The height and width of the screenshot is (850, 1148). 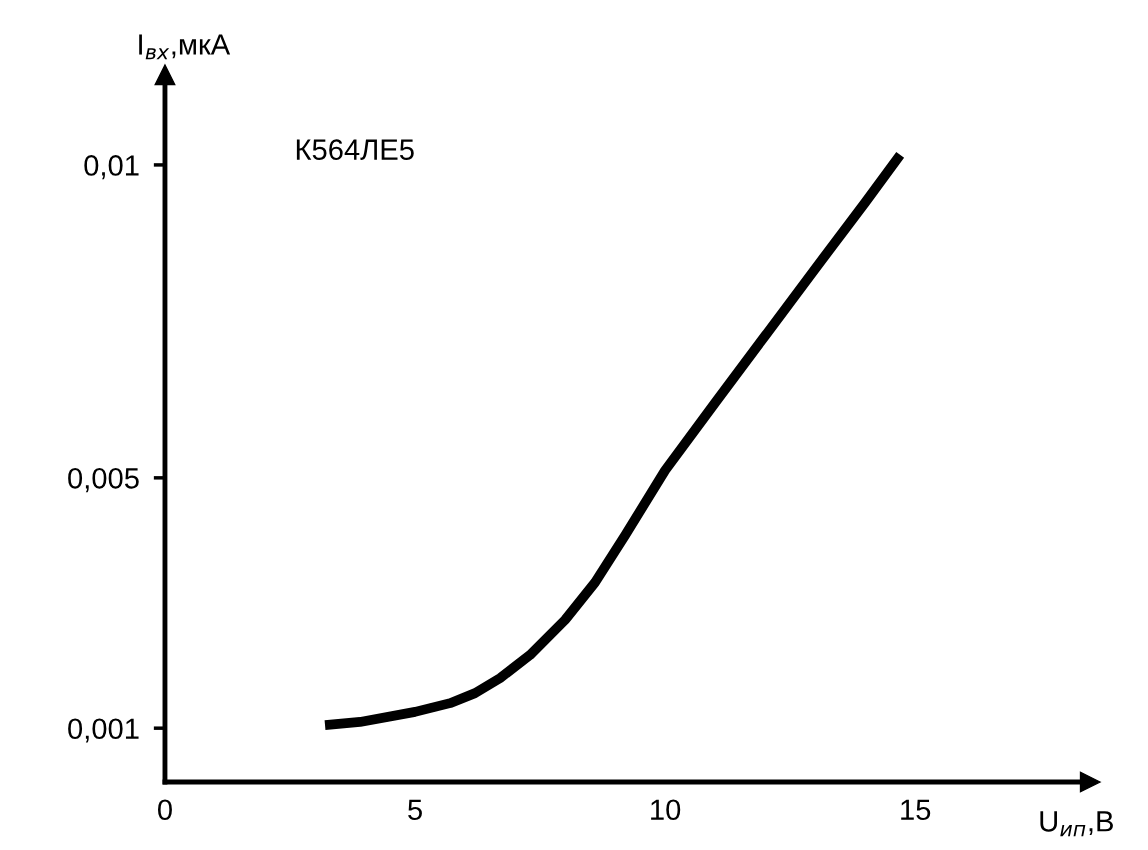 I want to click on y-axis-title: I$_{вх}$,мкА, so click(x=185, y=47).